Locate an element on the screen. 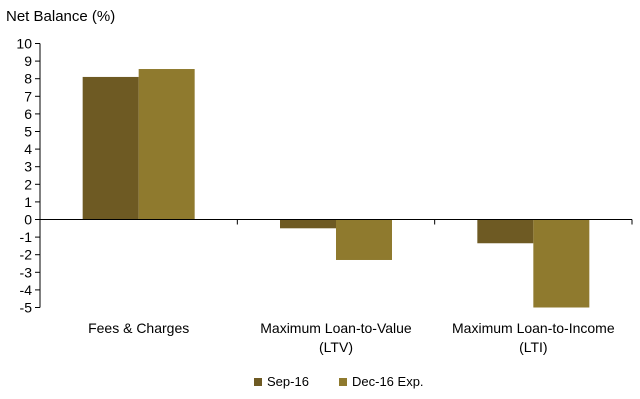  category-label-line: (LTI) is located at coordinates (533, 347).